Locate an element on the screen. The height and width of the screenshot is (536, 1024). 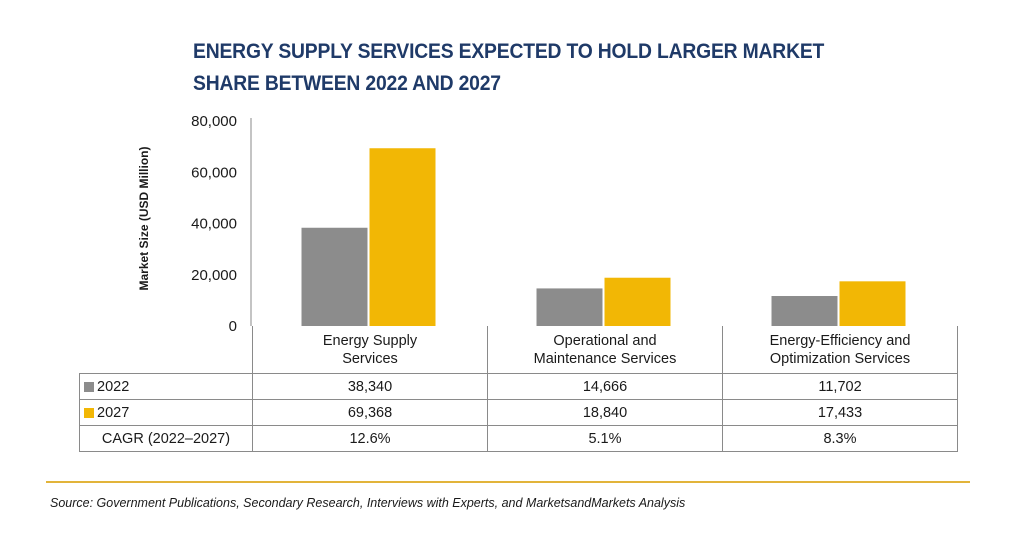
value-cell: 11,702 is located at coordinates (840, 386).